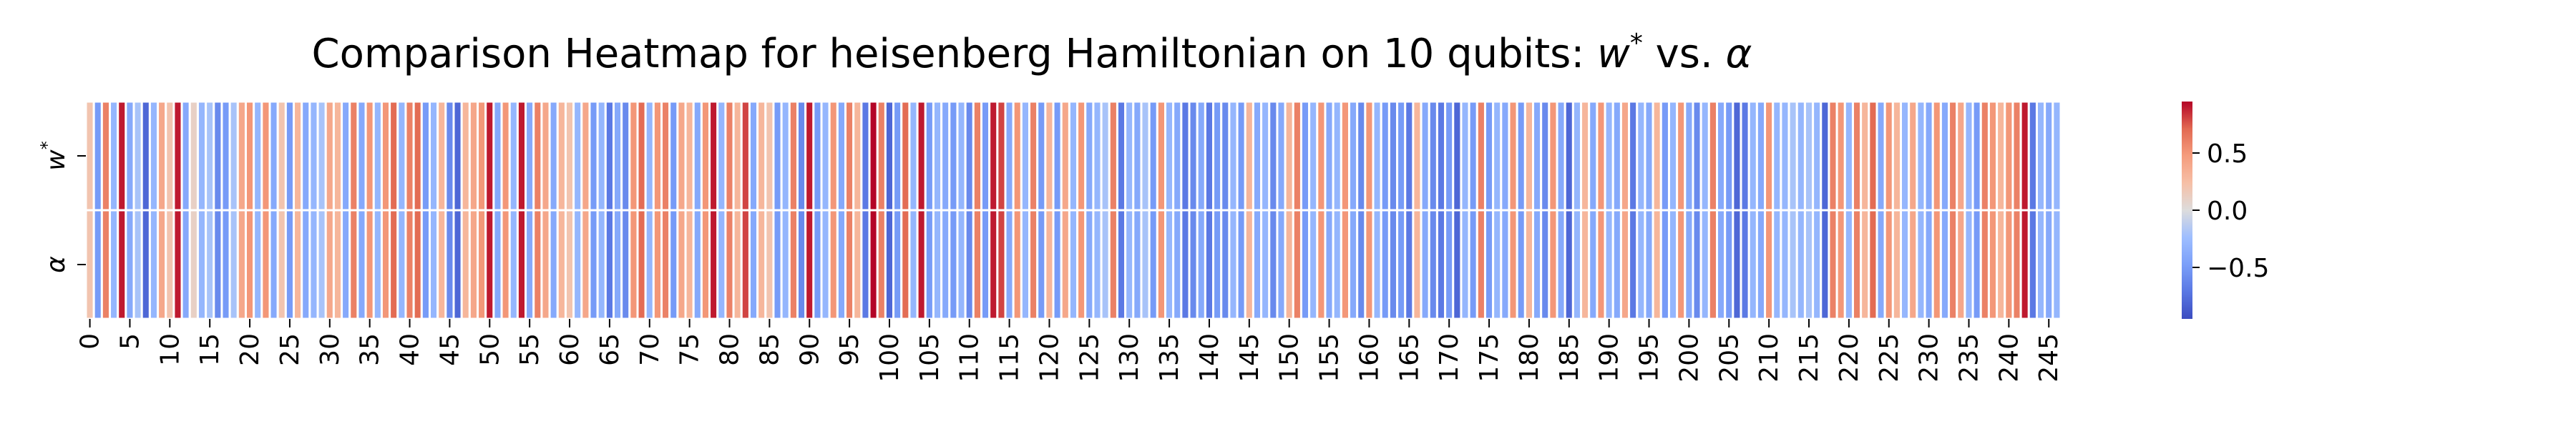 This screenshot has width=2576, height=429. What do you see at coordinates (1529, 358) in the screenshot?
I see `x-tick-label: 180` at bounding box center [1529, 358].